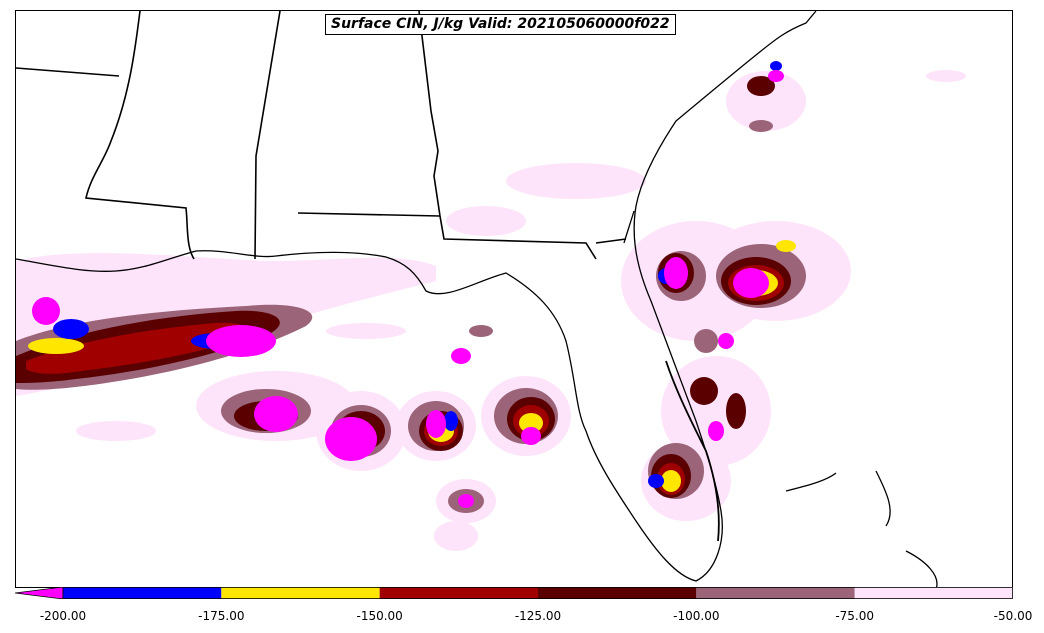 This screenshot has height=633, width=1044. Describe the element at coordinates (63, 616) in the screenshot. I see `colorbar-tick-label: -200.00` at that location.